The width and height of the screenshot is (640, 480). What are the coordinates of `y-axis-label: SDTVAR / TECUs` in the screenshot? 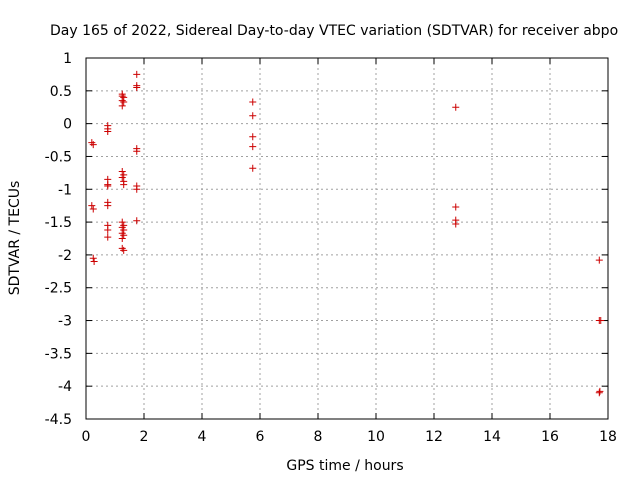 It's located at (15, 238).